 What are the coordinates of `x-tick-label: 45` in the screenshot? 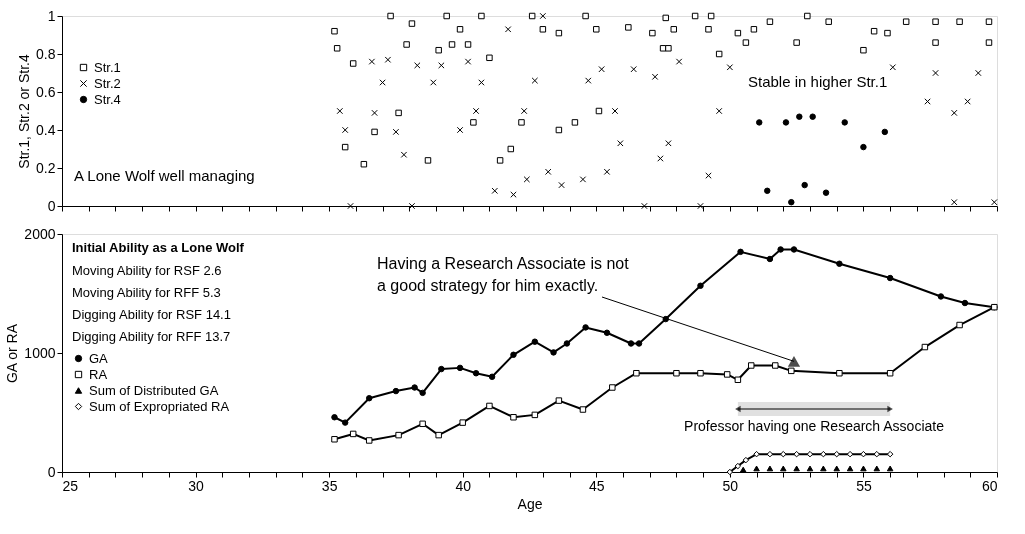 It's located at (597, 485).